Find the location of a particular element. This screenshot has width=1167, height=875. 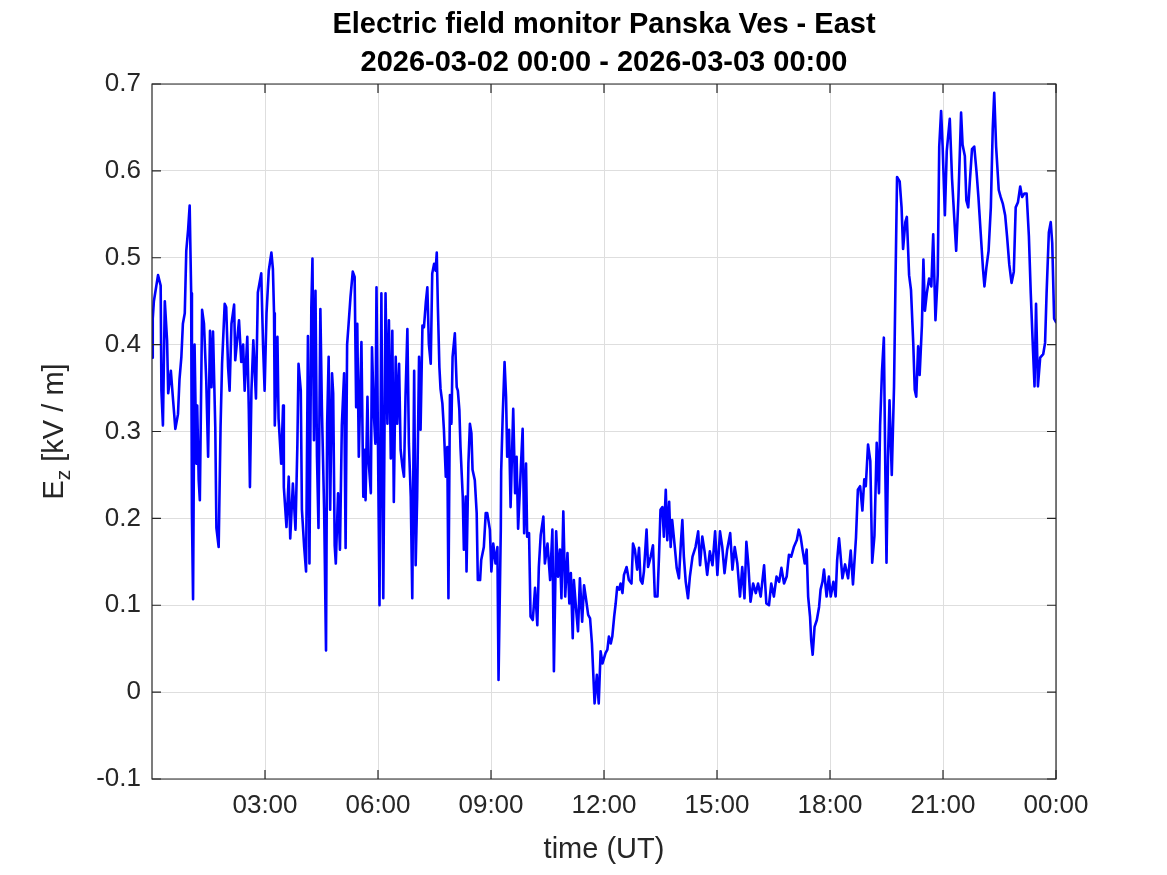

x-tick-label: 12:00 is located at coordinates (604, 803).